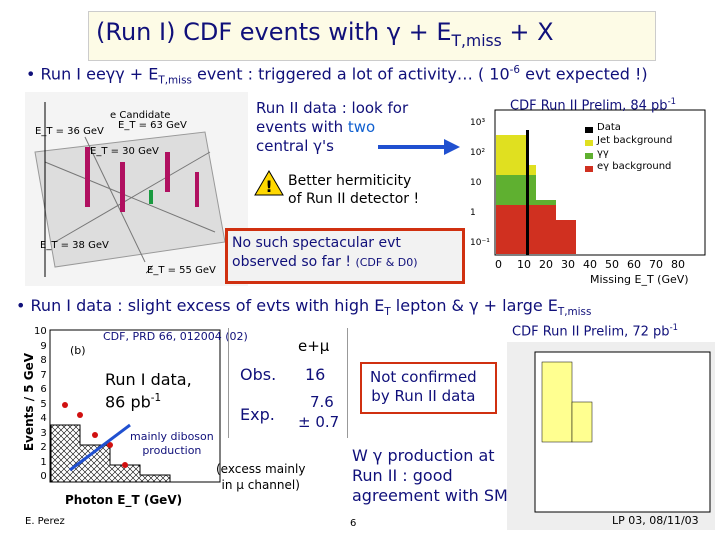 This screenshot has height=540, width=720. What do you see at coordinates (353, 523) in the screenshot?
I see `page-number: 6` at bounding box center [353, 523].